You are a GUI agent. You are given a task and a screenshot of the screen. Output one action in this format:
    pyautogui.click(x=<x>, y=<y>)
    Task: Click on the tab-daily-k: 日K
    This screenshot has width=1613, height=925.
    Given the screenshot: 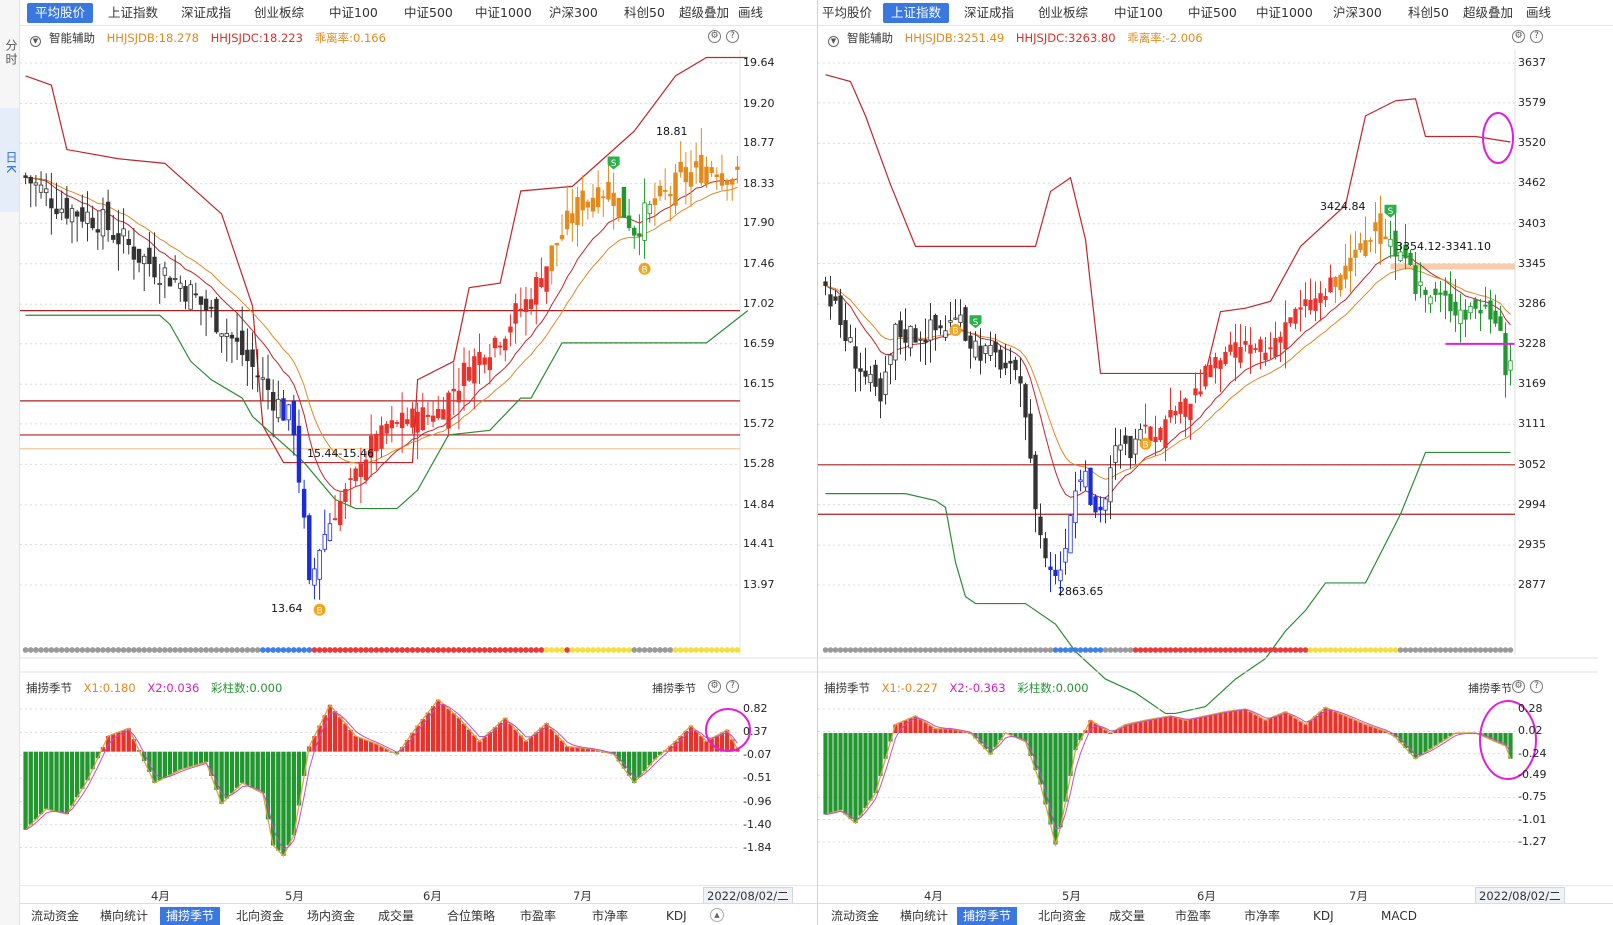 What is the action you would take?
    pyautogui.click(x=9, y=160)
    